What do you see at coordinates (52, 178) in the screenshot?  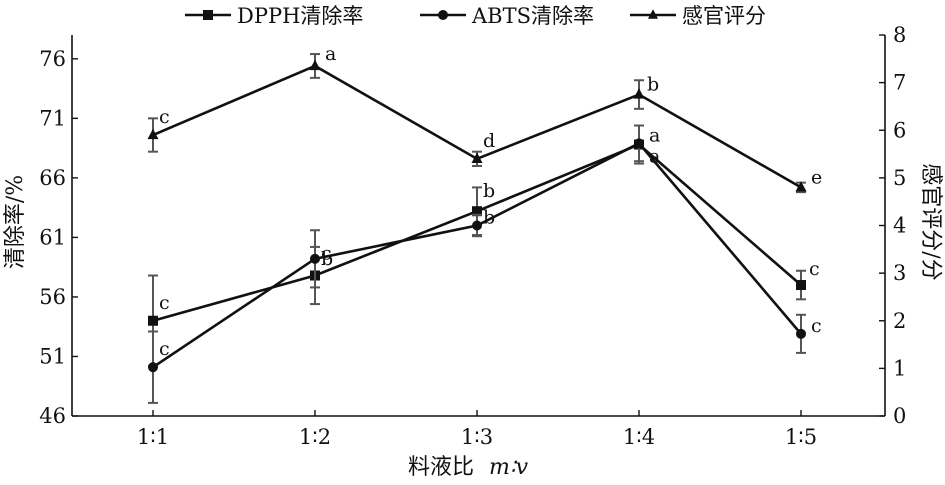 I see `y-left-tick-label: 66` at bounding box center [52, 178].